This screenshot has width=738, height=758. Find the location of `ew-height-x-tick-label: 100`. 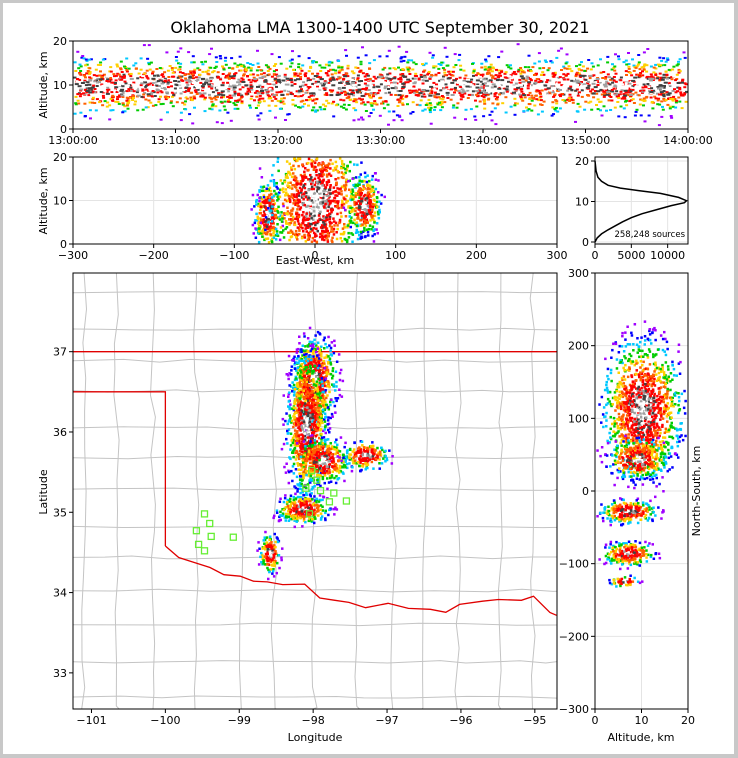

ew-height-x-tick-label: 100 is located at coordinates (395, 255).